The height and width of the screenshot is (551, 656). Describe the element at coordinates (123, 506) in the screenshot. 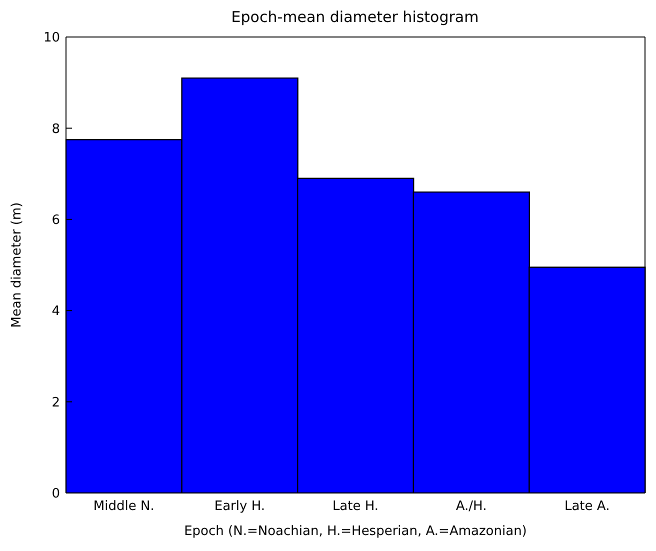

I see `x-tick-label: Middle N.` at that location.